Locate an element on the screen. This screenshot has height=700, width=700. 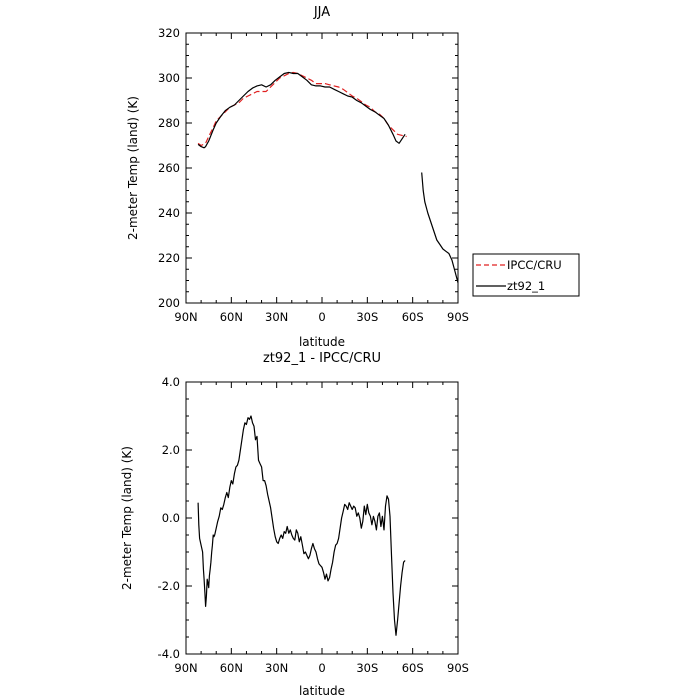
legend-box is located at coordinates (526, 275).